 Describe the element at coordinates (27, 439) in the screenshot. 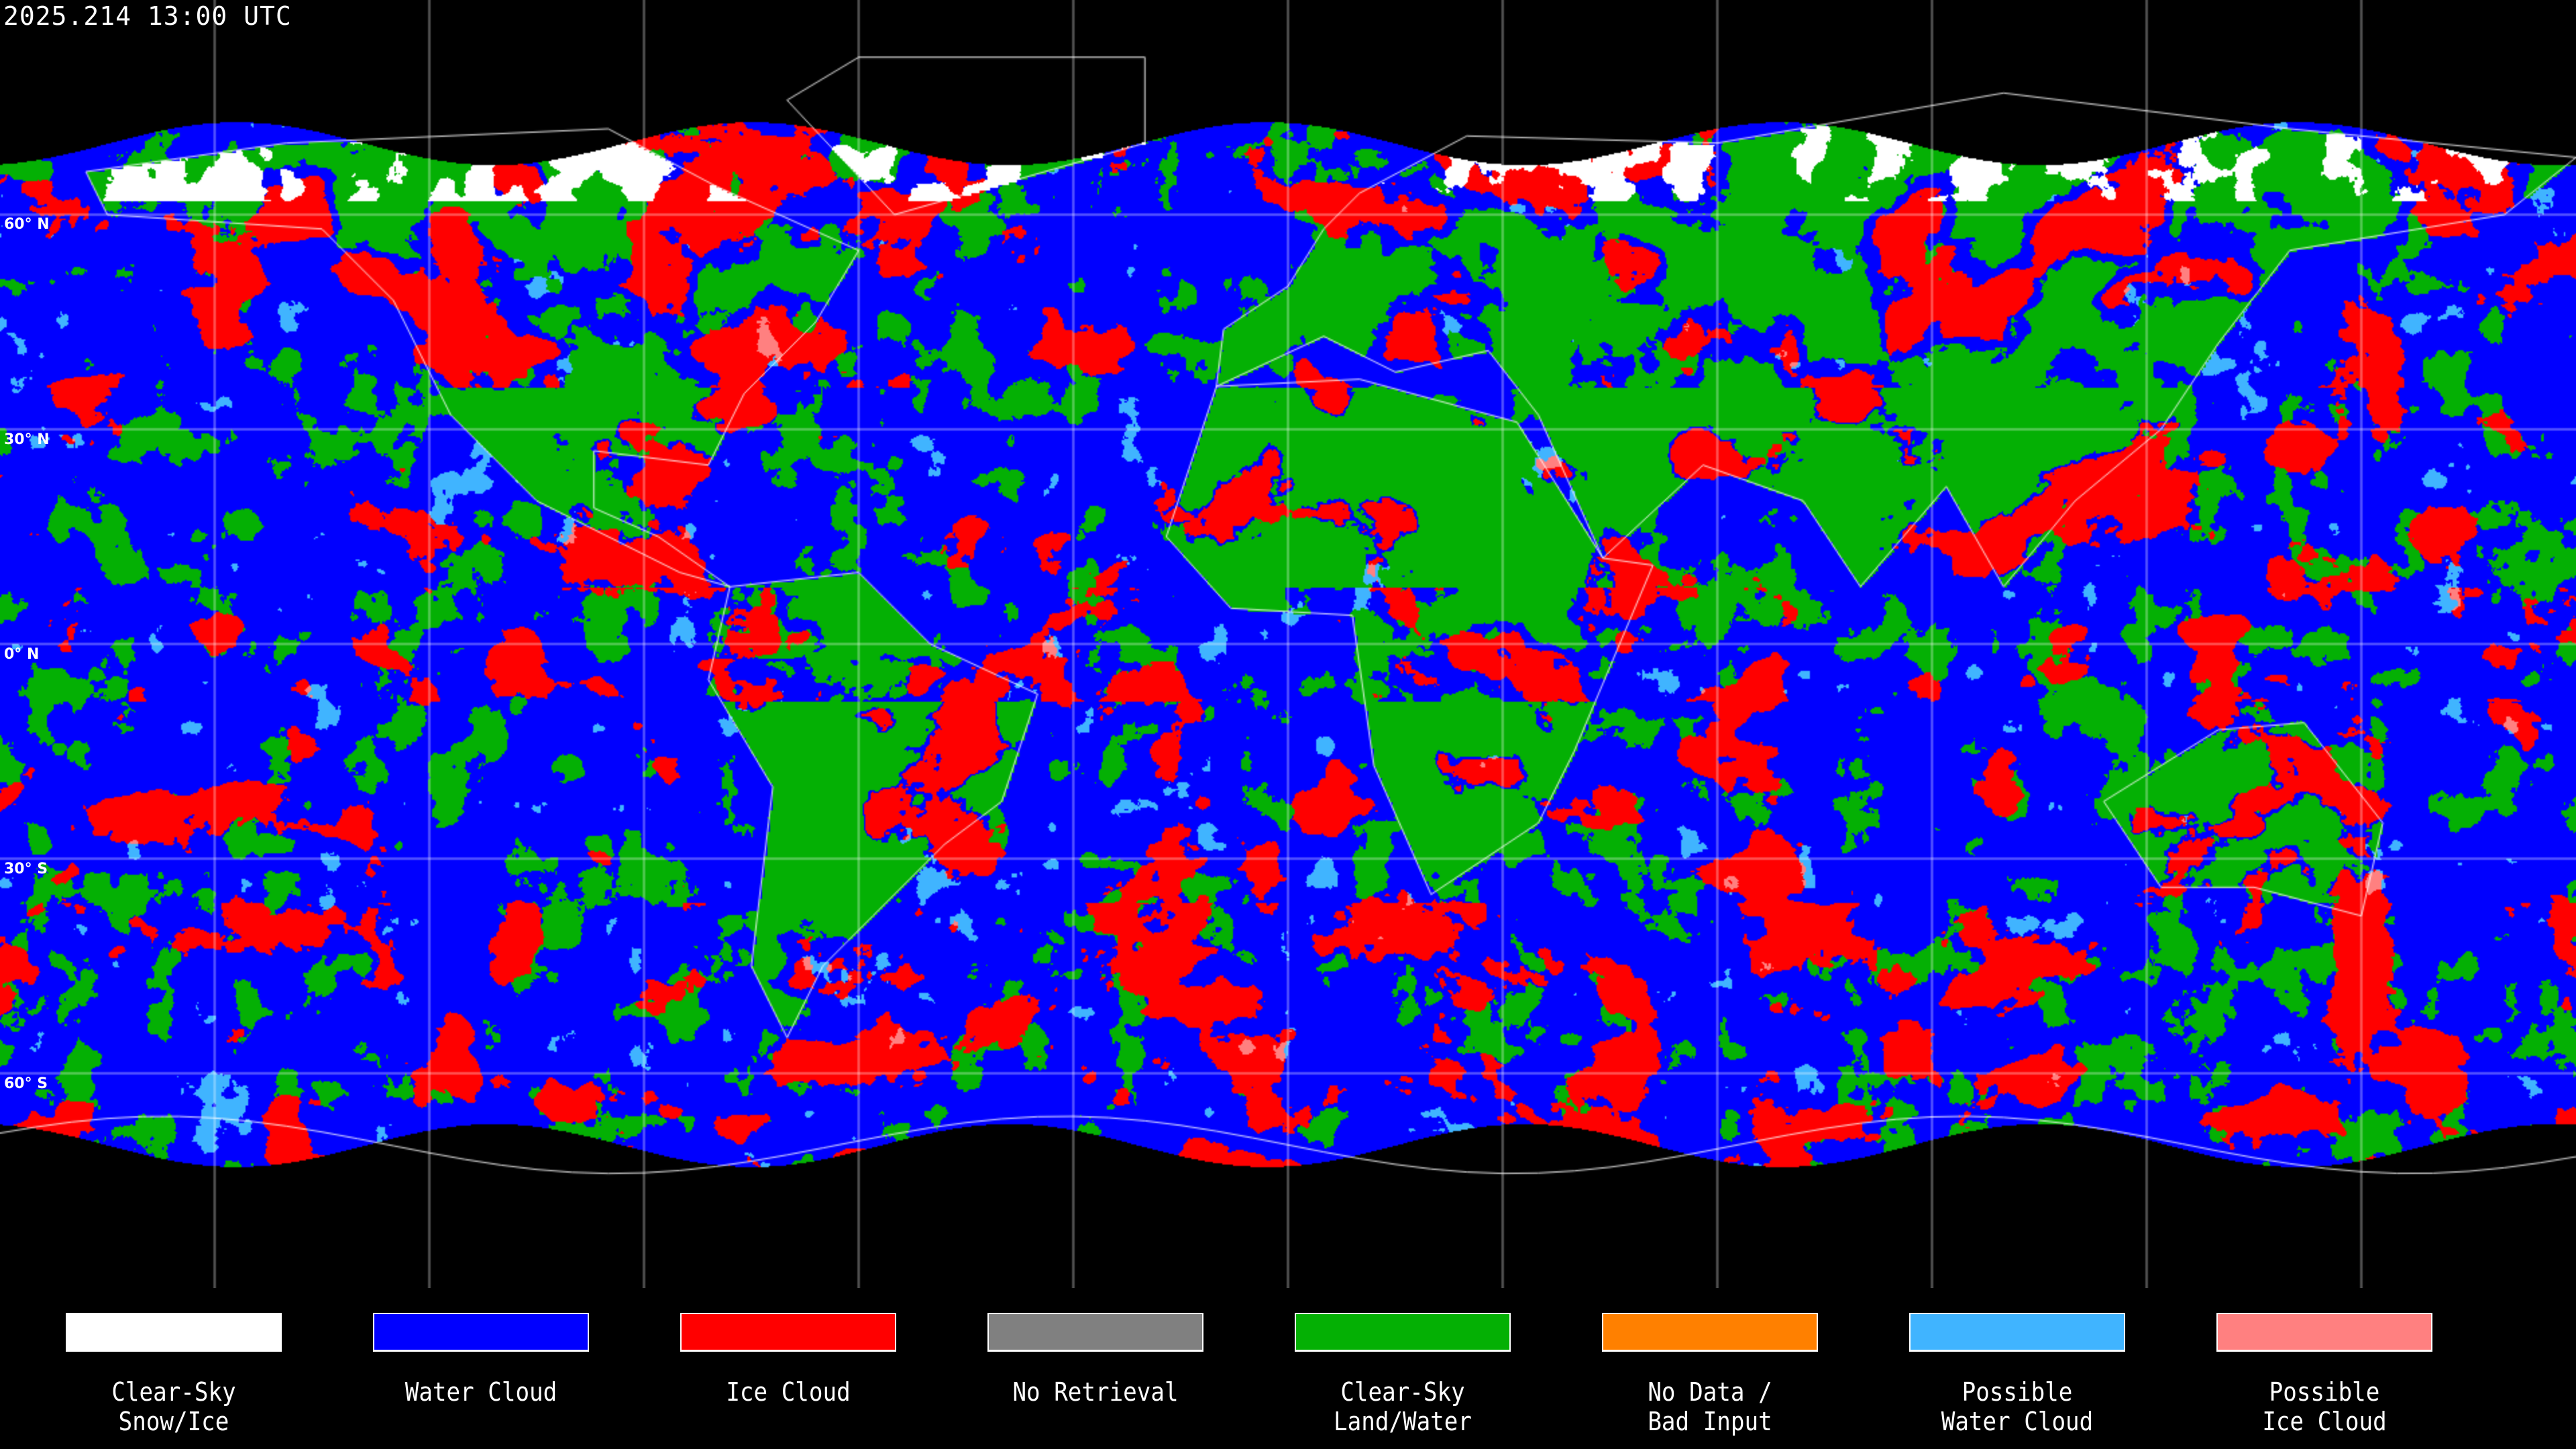

I see `lat-label-30n: 30° N` at that location.